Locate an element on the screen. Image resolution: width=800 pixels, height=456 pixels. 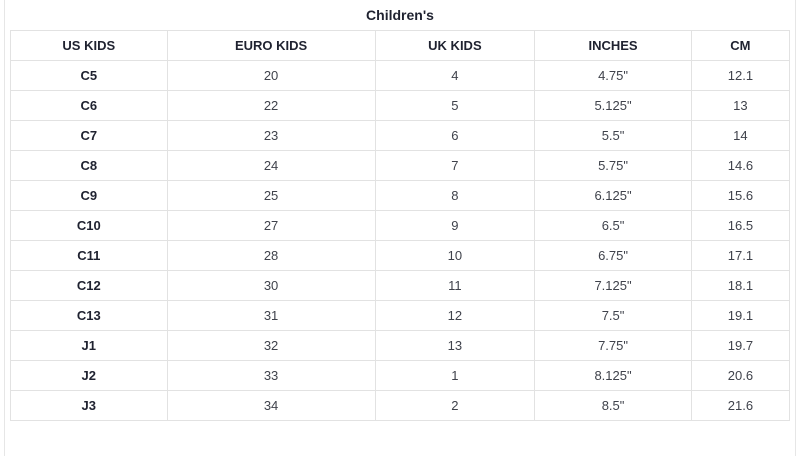
cell-uk-size: 11 is located at coordinates (455, 285).